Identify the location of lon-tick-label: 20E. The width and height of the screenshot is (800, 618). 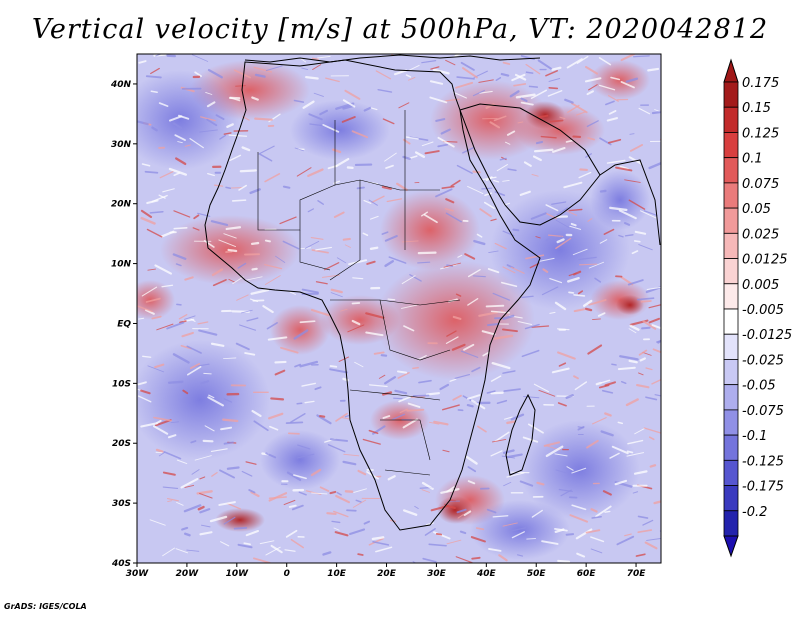
(387, 574).